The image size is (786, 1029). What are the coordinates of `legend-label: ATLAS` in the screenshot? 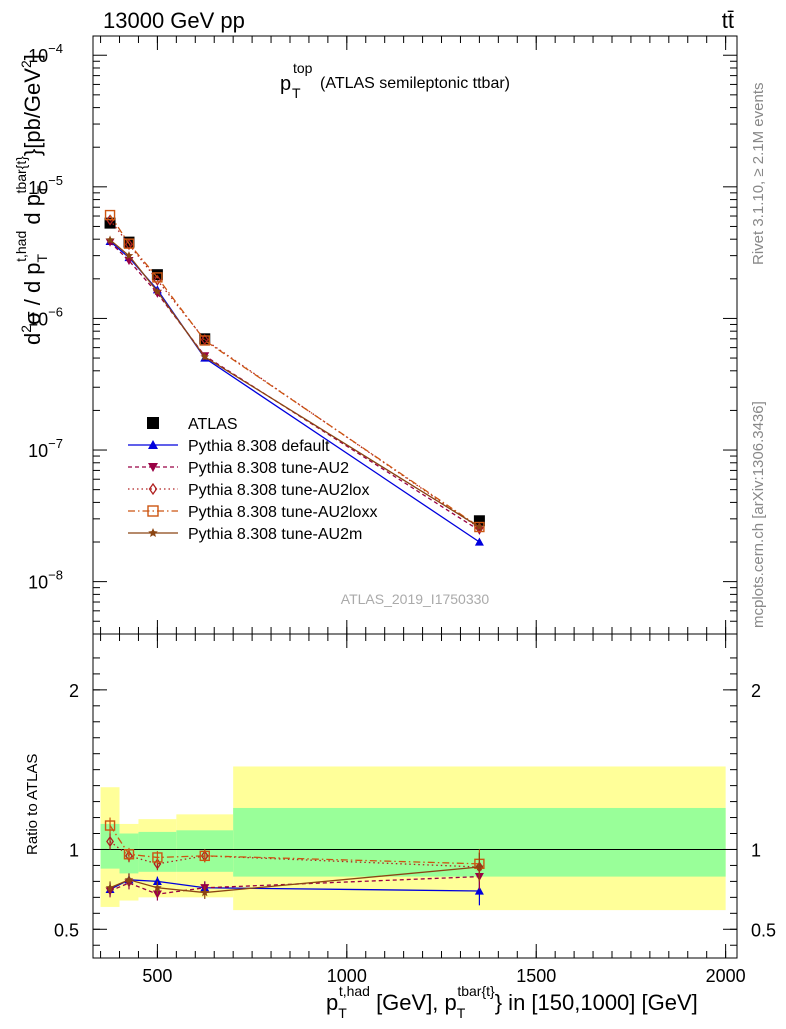 It's located at (213, 424).